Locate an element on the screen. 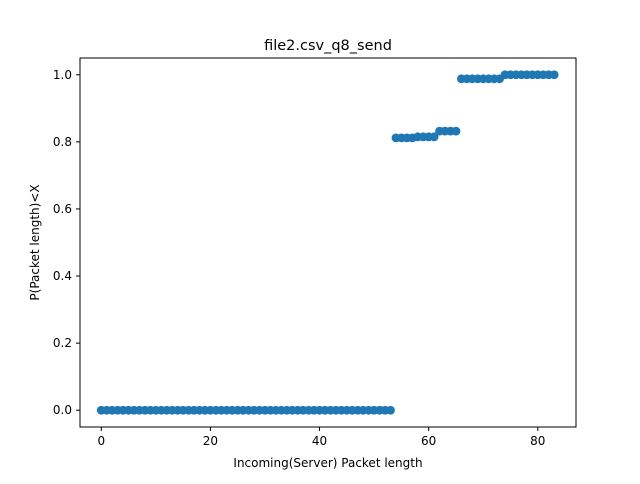 This screenshot has width=640, height=484. x-axis-ticks: 0 20 40 60 80 is located at coordinates (321, 437).